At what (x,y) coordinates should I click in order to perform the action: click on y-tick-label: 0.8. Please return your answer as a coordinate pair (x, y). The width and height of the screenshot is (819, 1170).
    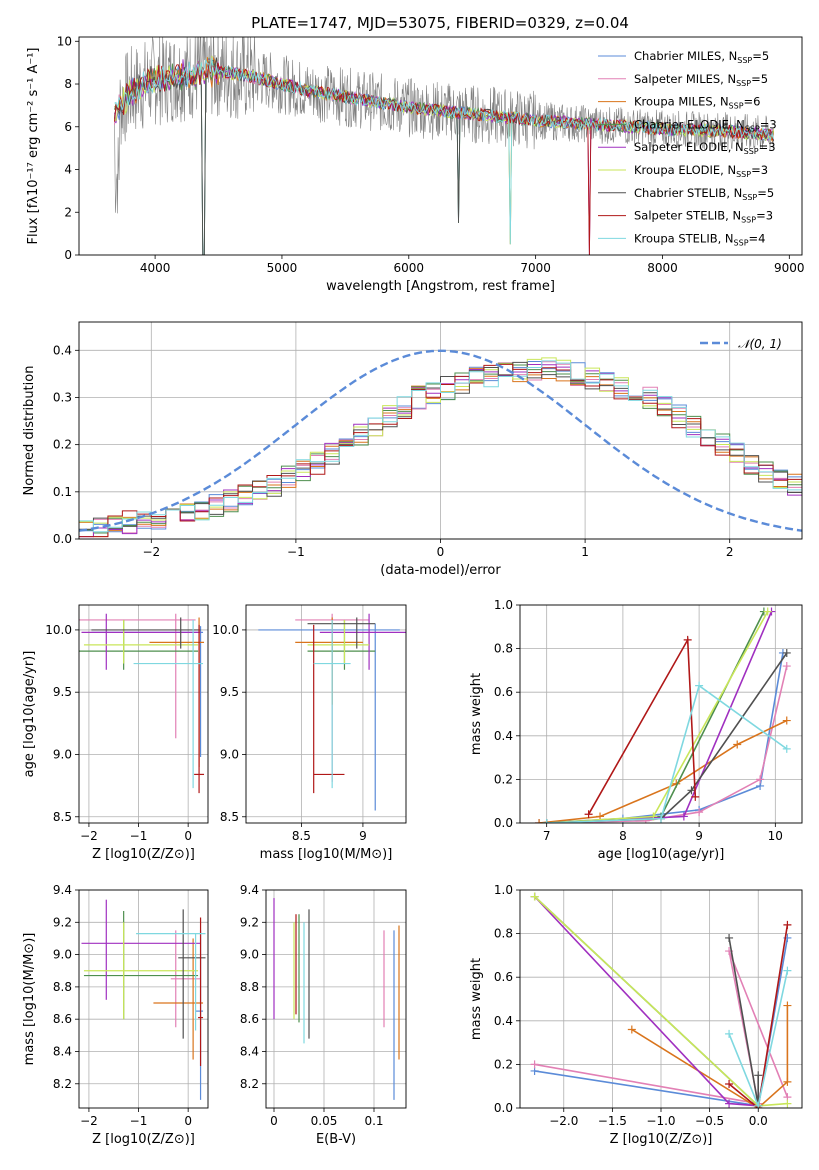
    Looking at the image, I should click on (503, 934).